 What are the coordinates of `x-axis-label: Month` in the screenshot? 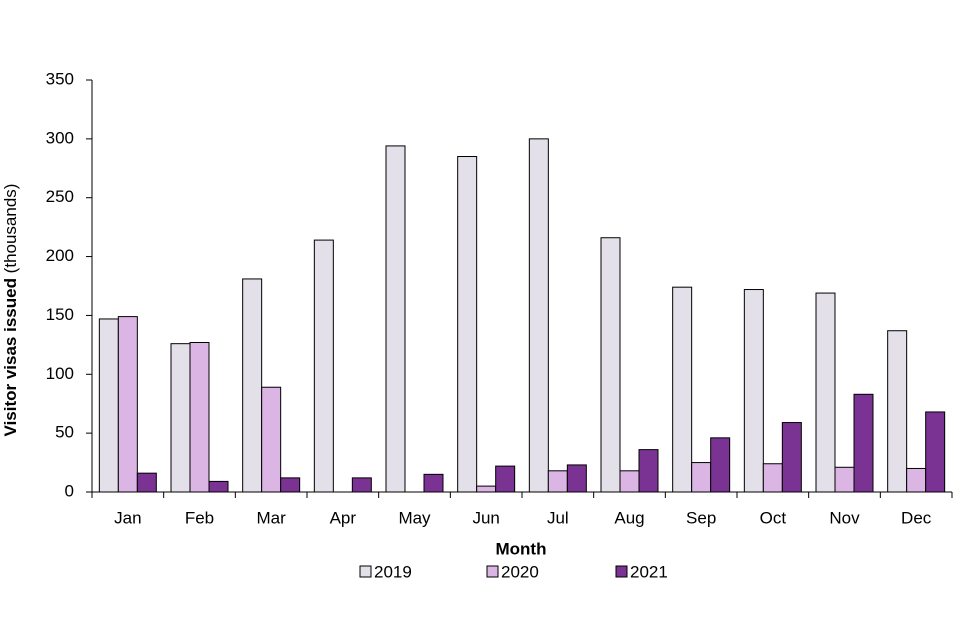 It's located at (521, 548).